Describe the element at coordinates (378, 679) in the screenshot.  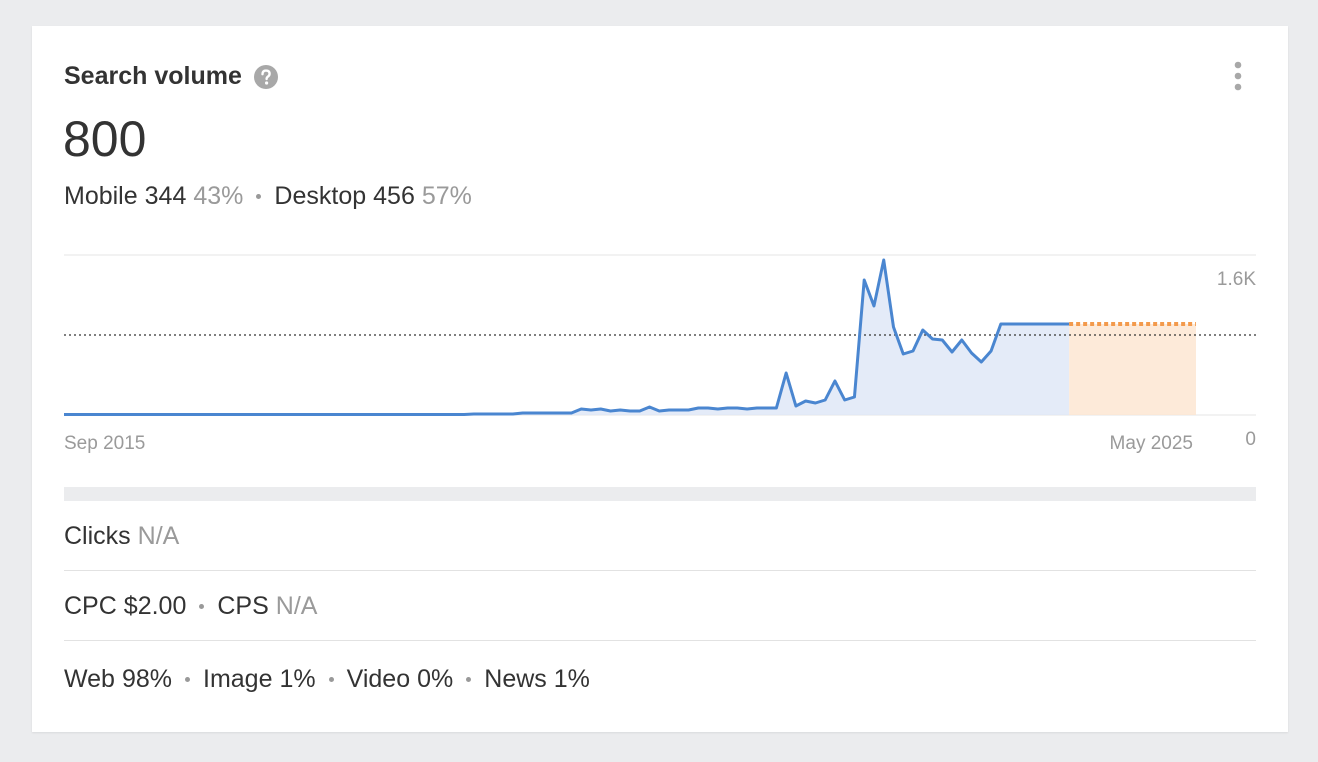
I see `serp-label: Video` at that location.